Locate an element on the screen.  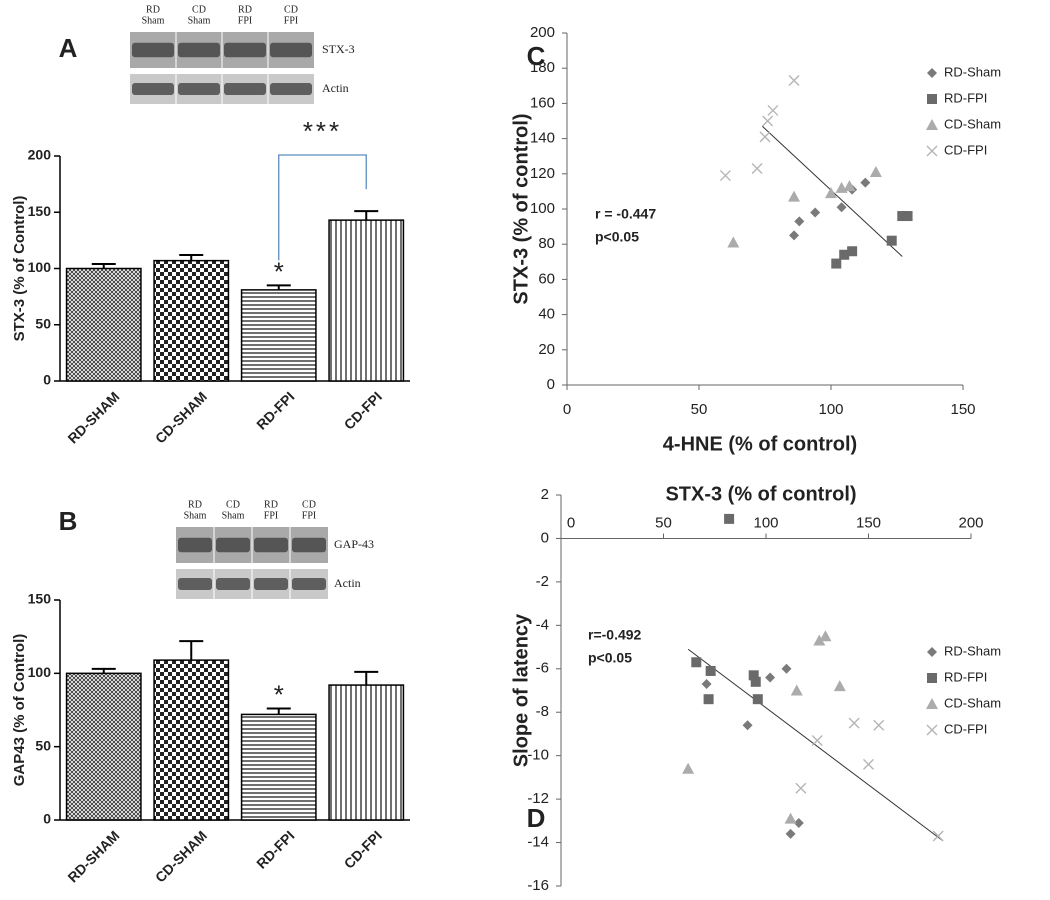
y-axis-label: STX-3 (% of control) is located at coordinates (521, 208).